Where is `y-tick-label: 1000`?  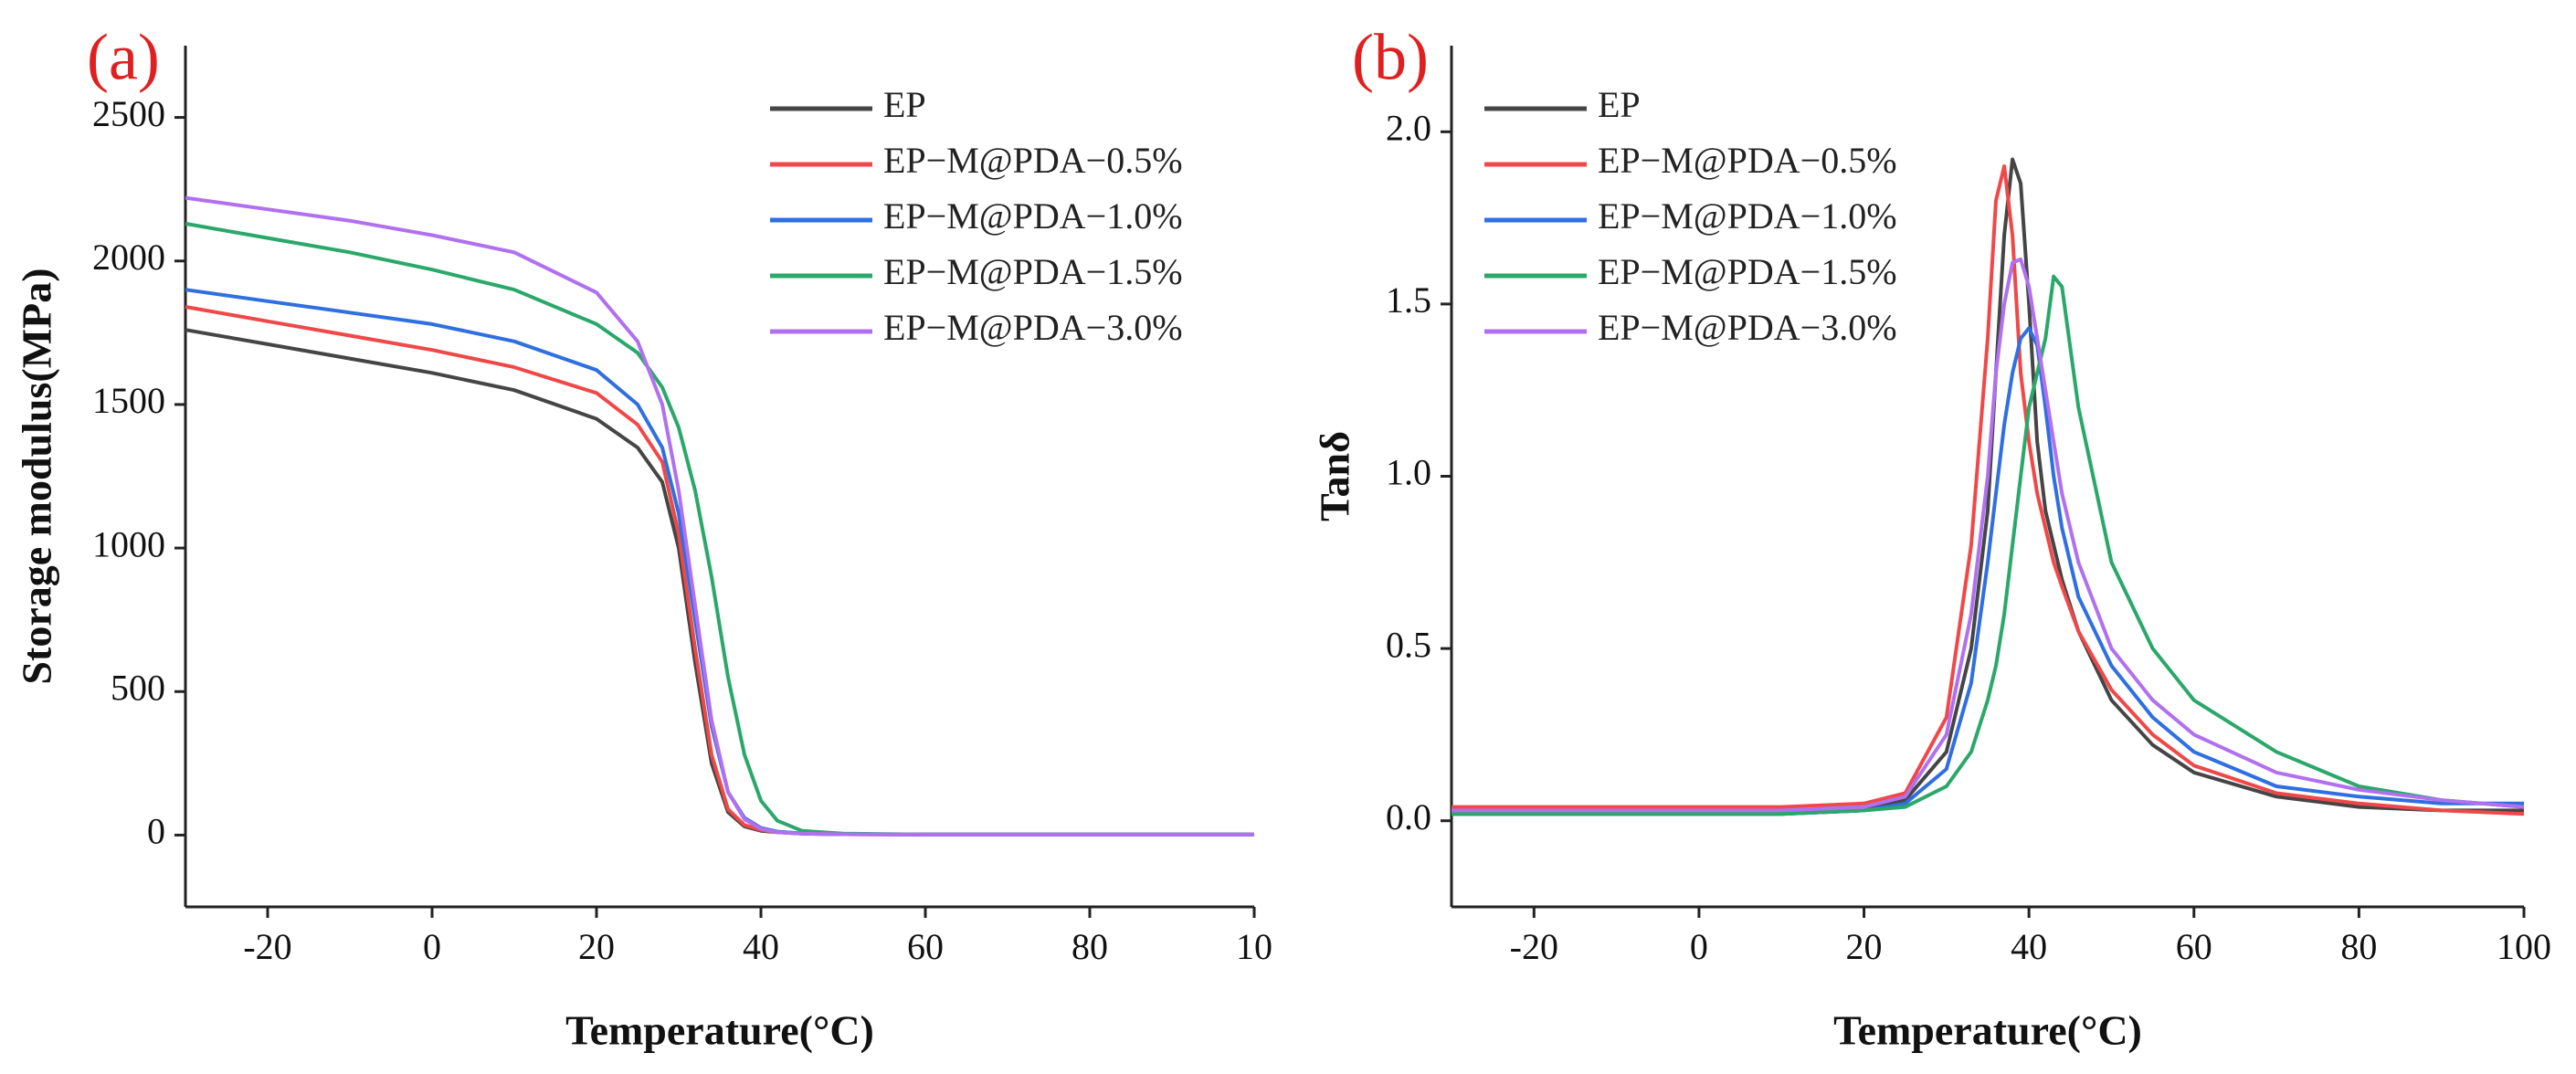 y-tick-label: 1000 is located at coordinates (128, 543).